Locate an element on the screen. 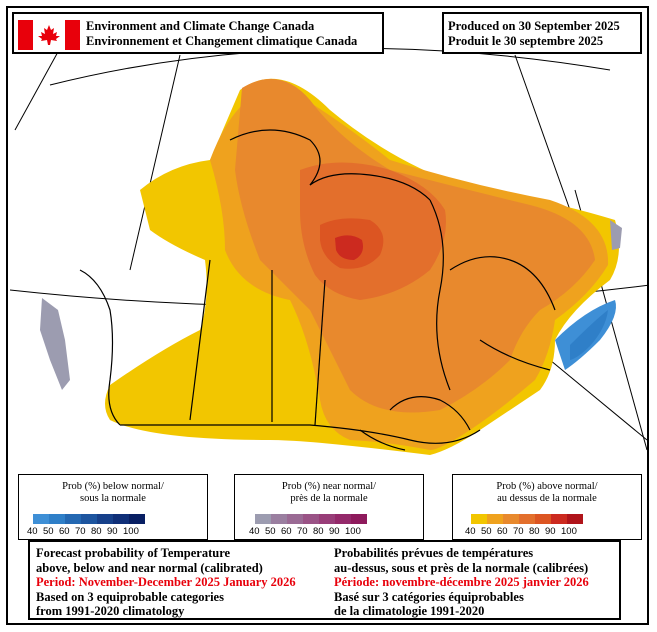 Image resolution: width=657 pixels, height=632 pixels. legend-near-ticks: 40 50 60 70 80 90 100 is located at coordinates (305, 531).